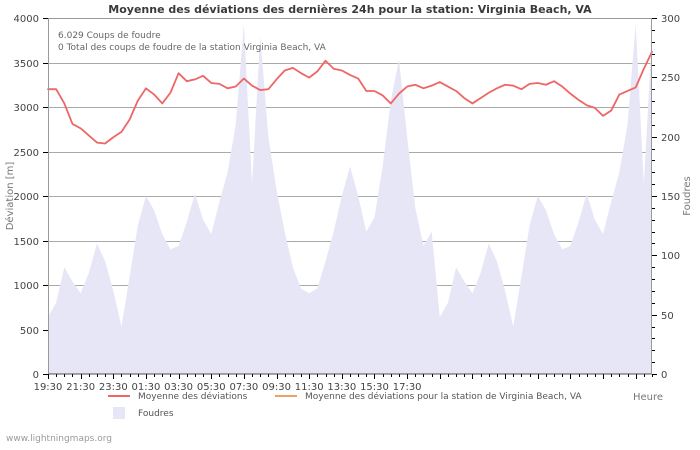 This screenshot has height=450, width=700. What do you see at coordinates (29, 331) in the screenshot?
I see `y-tick-label-left: 500` at bounding box center [29, 331].